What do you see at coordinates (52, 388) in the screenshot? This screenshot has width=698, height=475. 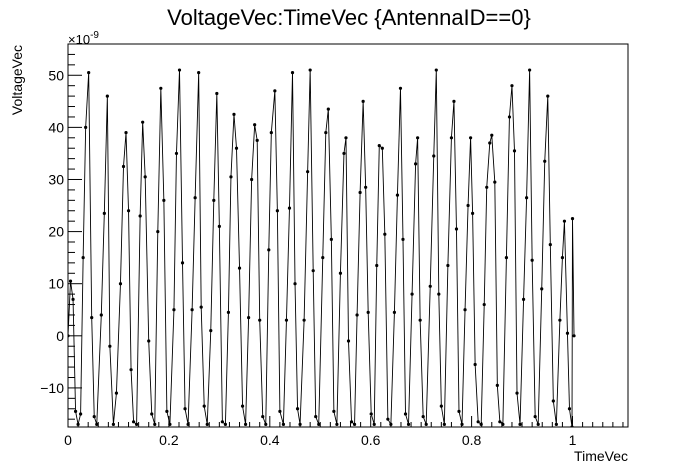 I see `y-tick-label: −10` at bounding box center [52, 388].